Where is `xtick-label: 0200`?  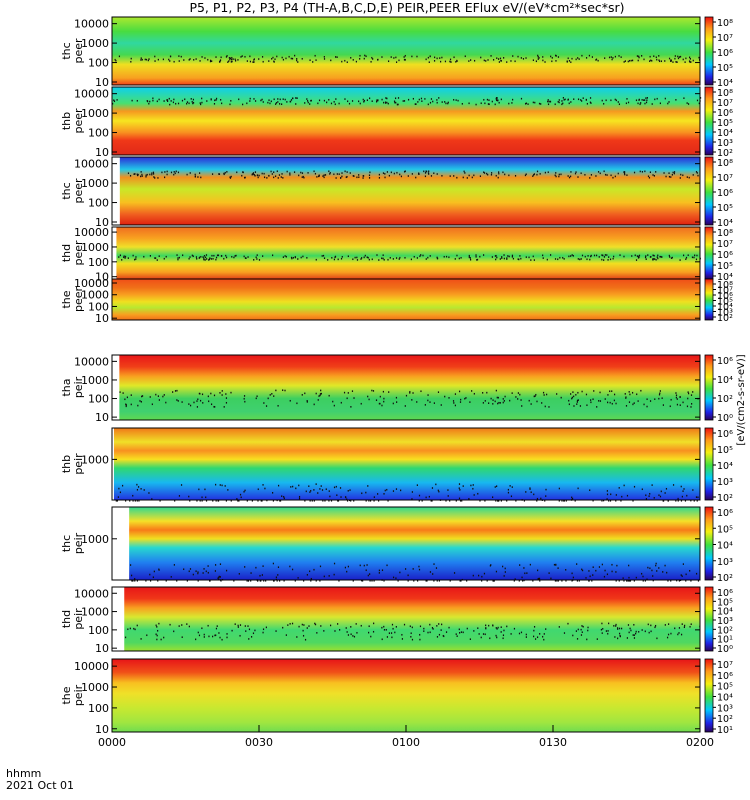 xtick-label: 0200 is located at coordinates (700, 742).